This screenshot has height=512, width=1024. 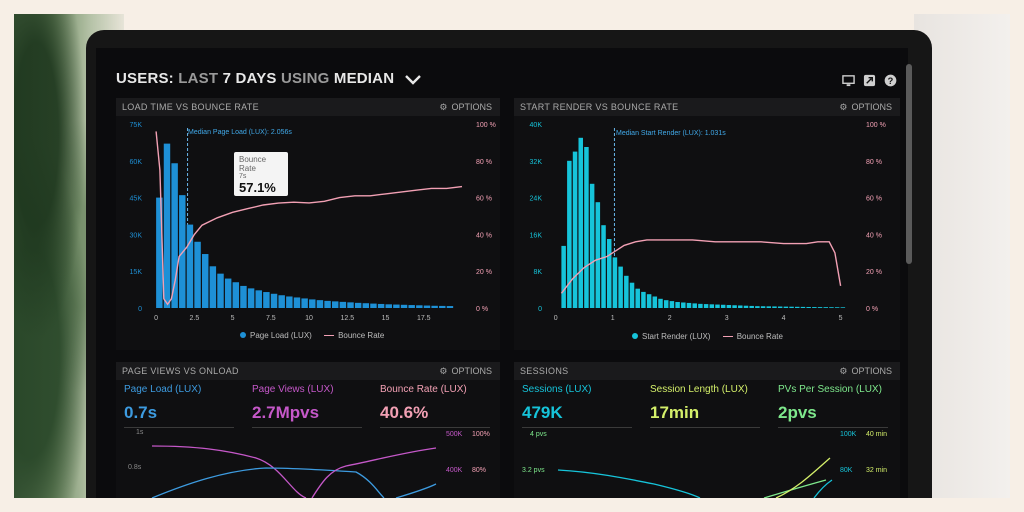 I want to click on tooltip-sub: 7s, so click(x=243, y=176).